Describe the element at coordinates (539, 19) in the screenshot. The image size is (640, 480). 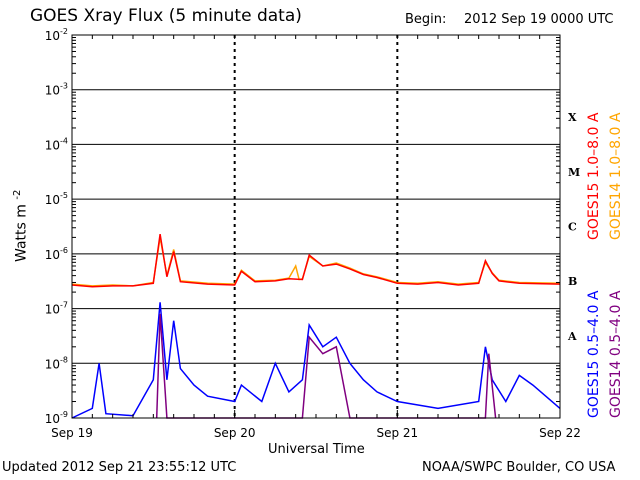
I see `begin-value: 2012 Sep 19 0000 UTC` at that location.